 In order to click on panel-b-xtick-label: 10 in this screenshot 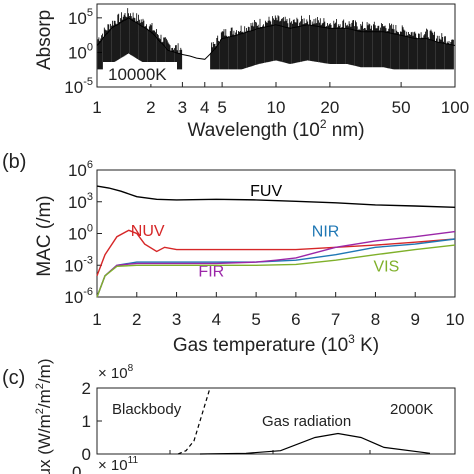, I will do `click(455, 319)`.